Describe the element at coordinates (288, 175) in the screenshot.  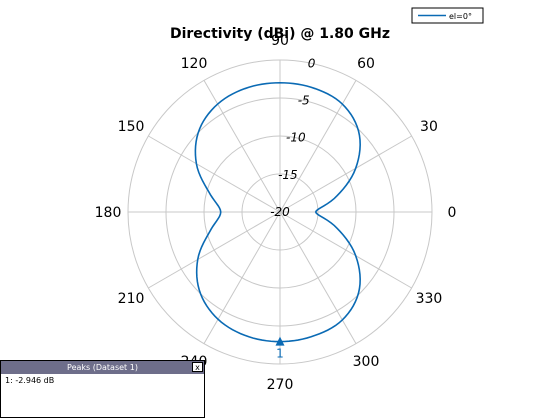
I see `radial-label--15: -15` at that location.